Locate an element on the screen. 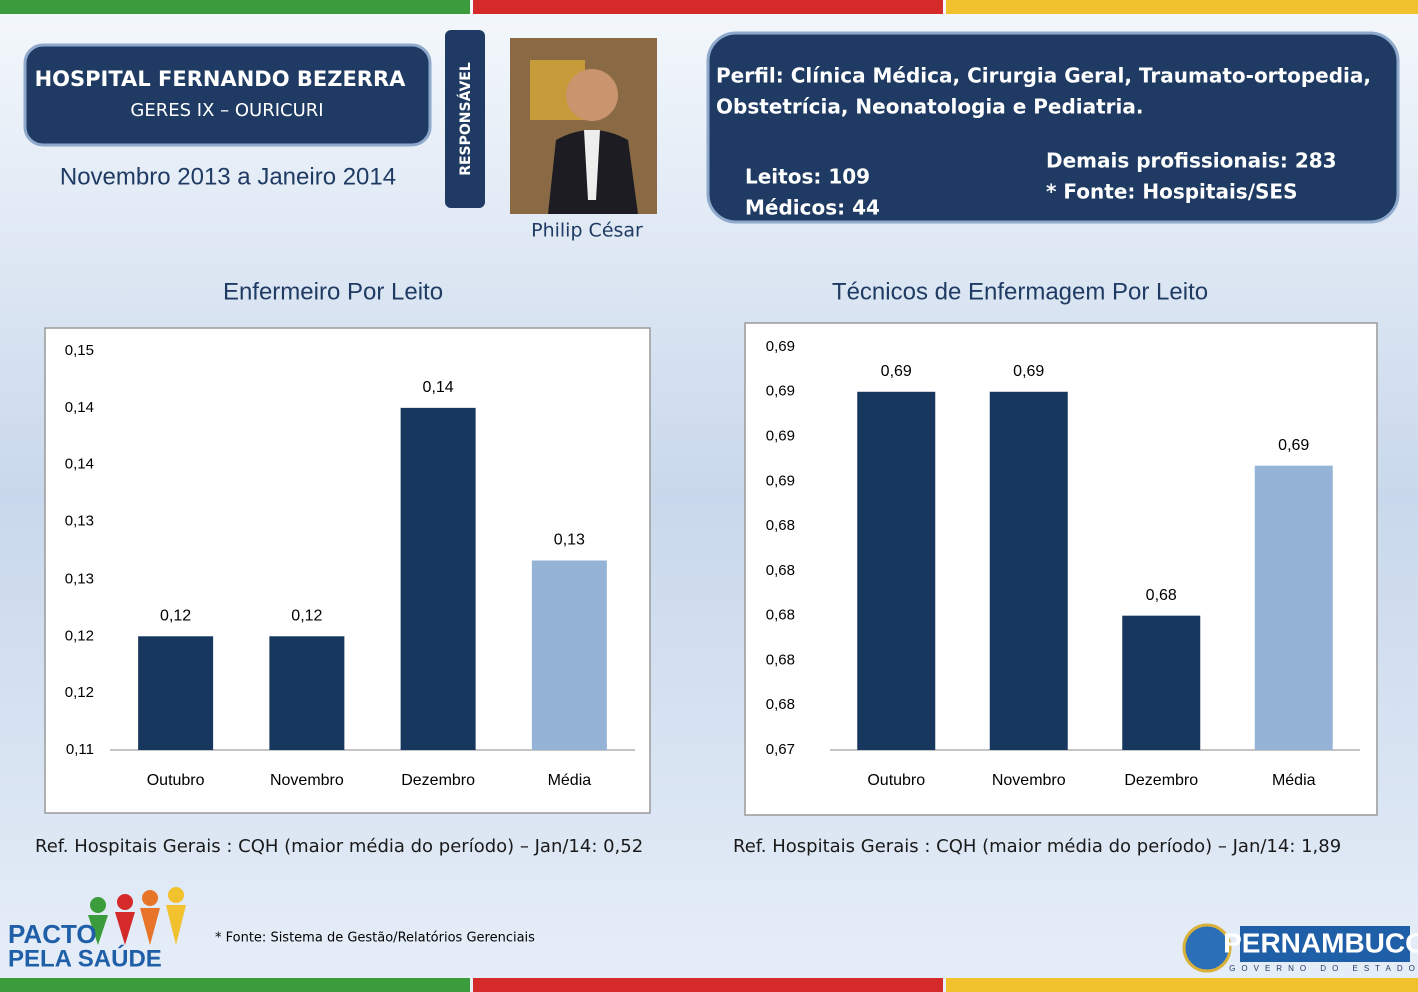 The width and height of the screenshot is (1418, 992). profile-source: * Fonte: Hospitais/SES is located at coordinates (1171, 192).